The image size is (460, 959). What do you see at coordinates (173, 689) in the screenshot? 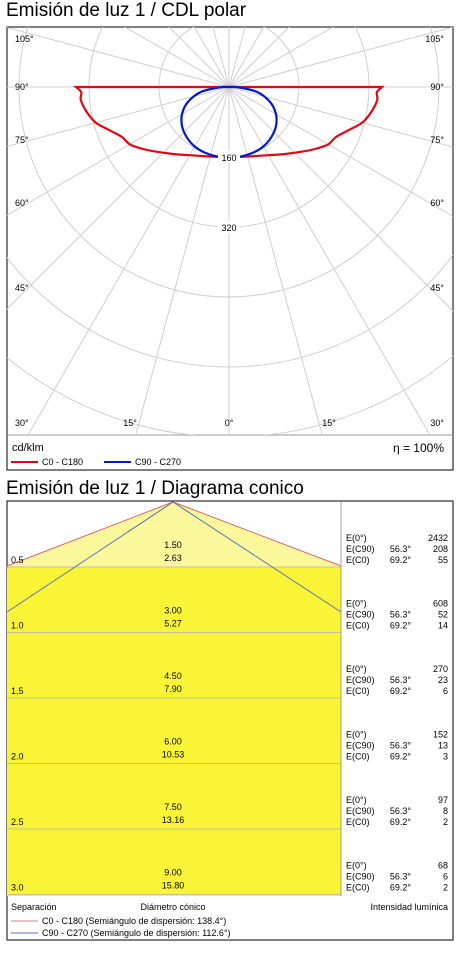
I see `row-diameter-c90: 7.90` at bounding box center [173, 689].